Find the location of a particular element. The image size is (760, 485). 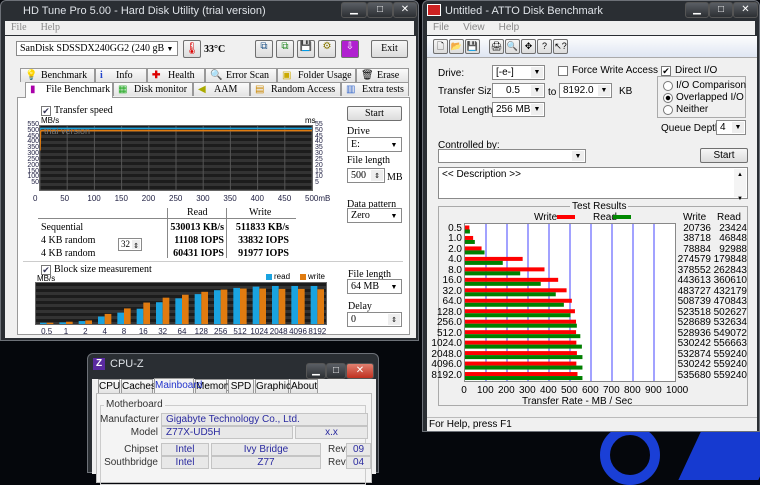

y-tick-label: 300 is located at coordinates (33, 154).